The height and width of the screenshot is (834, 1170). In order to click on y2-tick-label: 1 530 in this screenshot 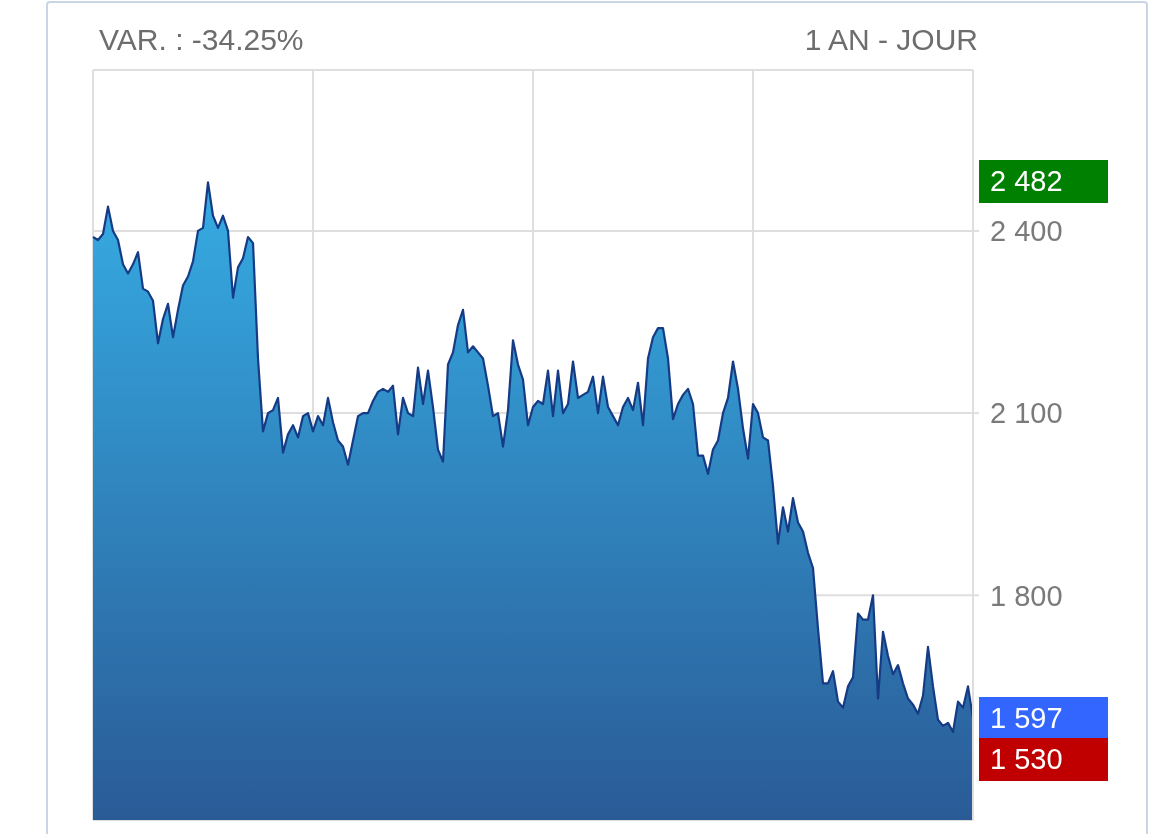, I will do `click(1026, 758)`.